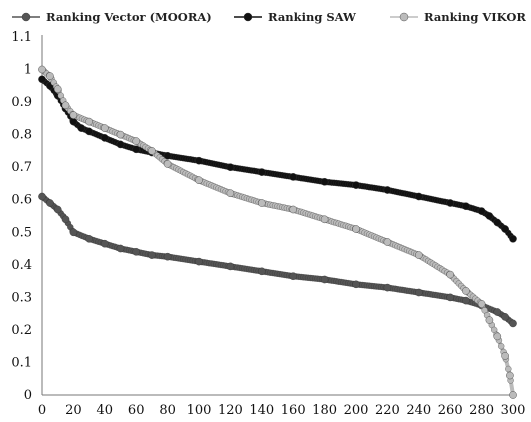  Describe the element at coordinates (356, 410) in the screenshot. I see `x-tick-label: 200` at that location.